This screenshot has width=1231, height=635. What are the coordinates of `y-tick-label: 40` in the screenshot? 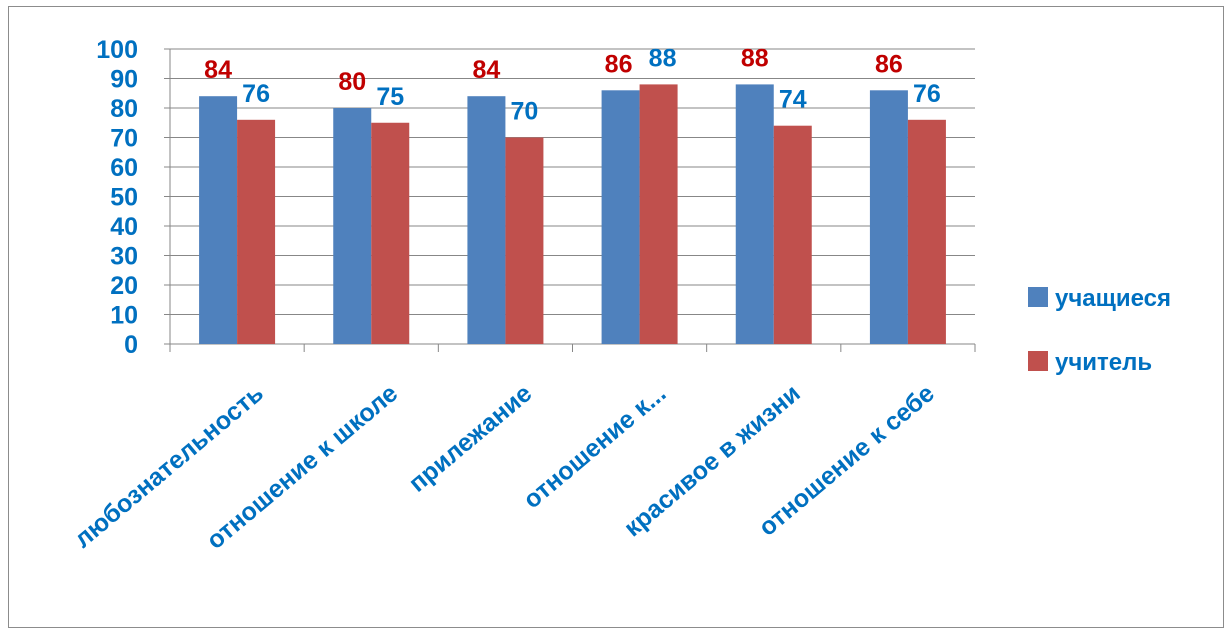 It's located at (124, 227).